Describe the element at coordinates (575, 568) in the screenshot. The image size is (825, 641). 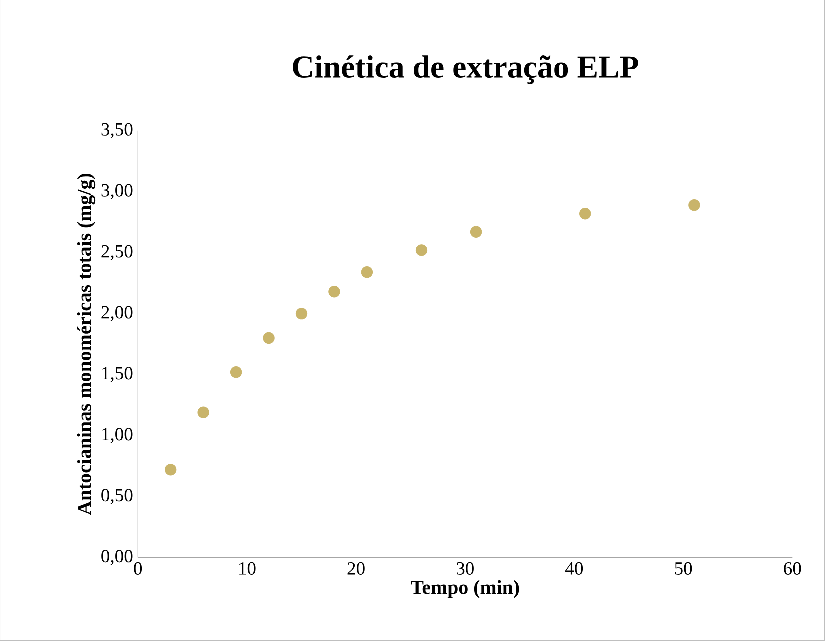
I see `x-tick-label: 40` at that location.